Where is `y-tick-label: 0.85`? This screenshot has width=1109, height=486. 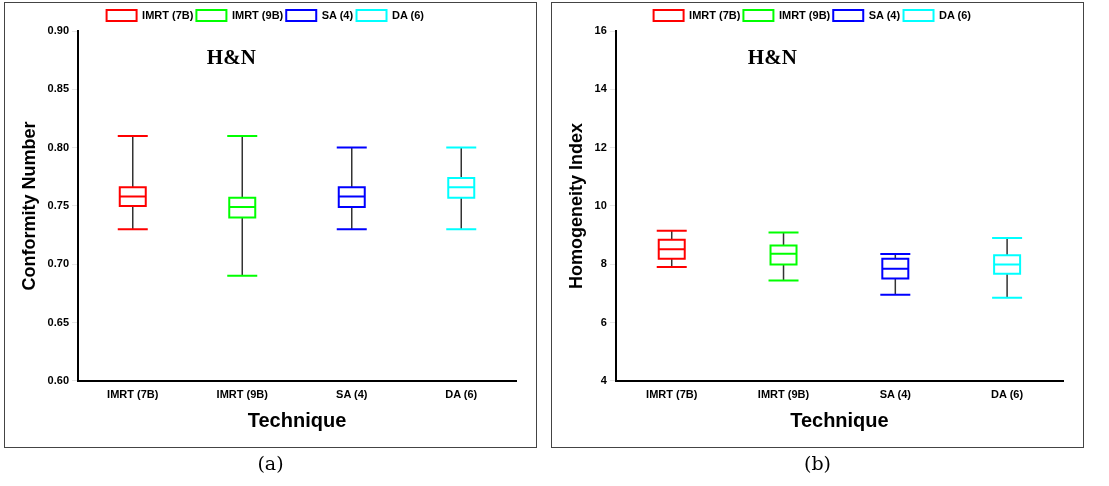
y-tick-label: 0.85 is located at coordinates (58, 88).